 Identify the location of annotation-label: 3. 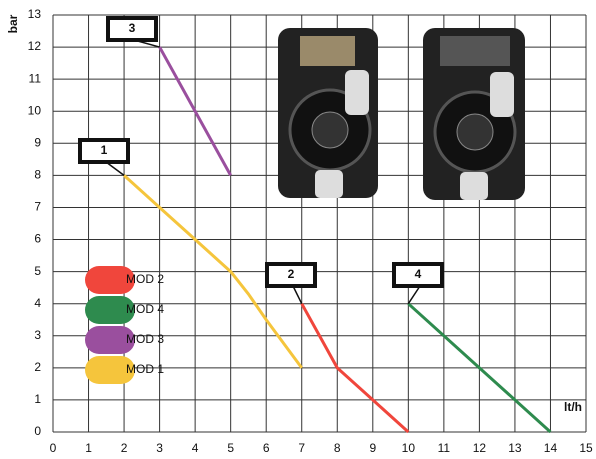
(132, 28).